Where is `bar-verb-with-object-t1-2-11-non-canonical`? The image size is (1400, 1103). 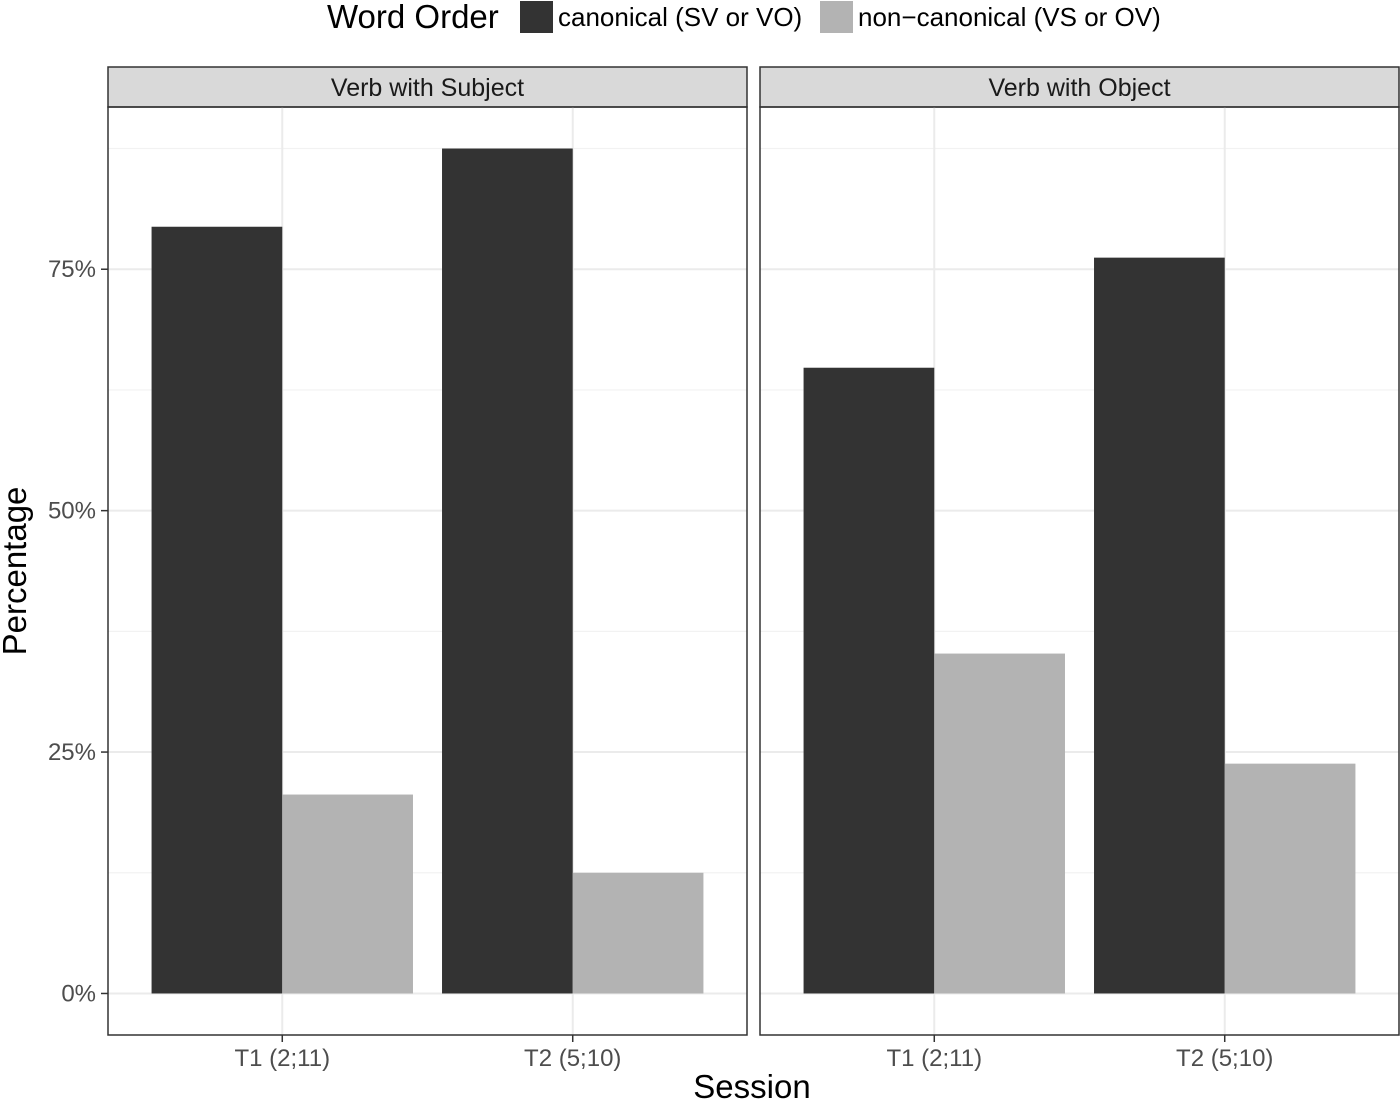
bar-verb-with-object-t1-2-11-non-canonical is located at coordinates (999, 823).